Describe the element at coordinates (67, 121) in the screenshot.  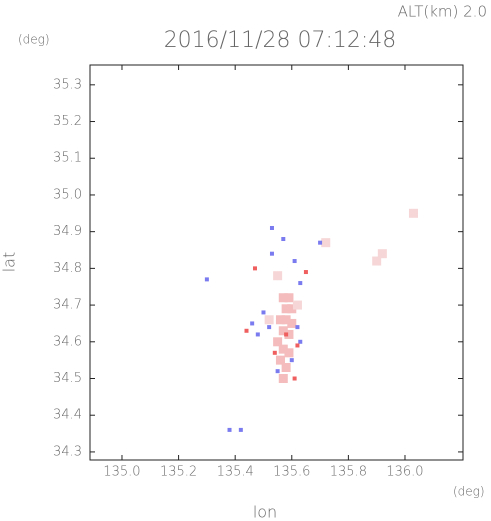
I see `y-tick-label: 35.2` at that location.